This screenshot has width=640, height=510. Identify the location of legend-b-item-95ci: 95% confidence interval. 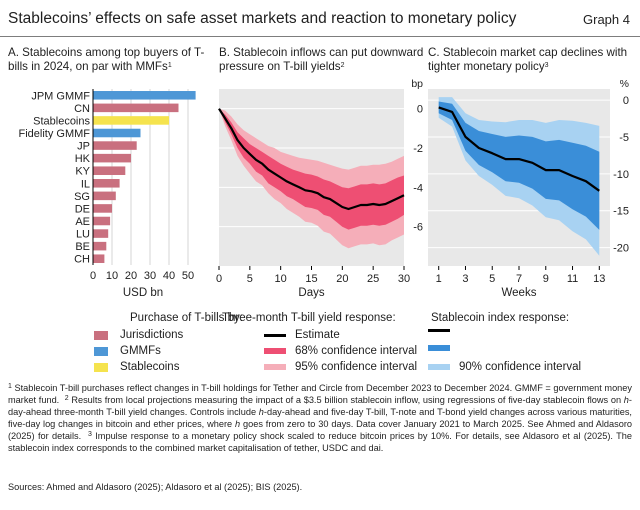
(340, 367).